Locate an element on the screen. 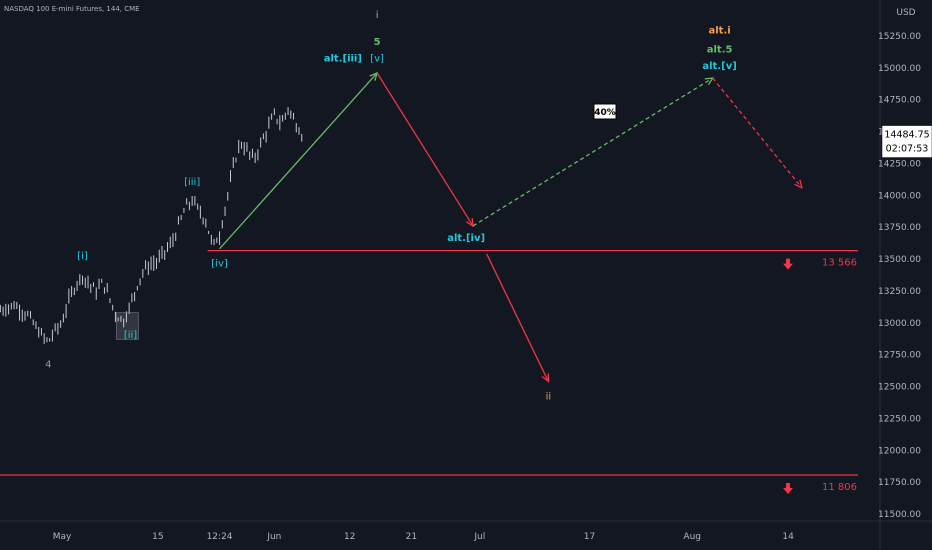  x-tick-label: 12:24 is located at coordinates (220, 537).